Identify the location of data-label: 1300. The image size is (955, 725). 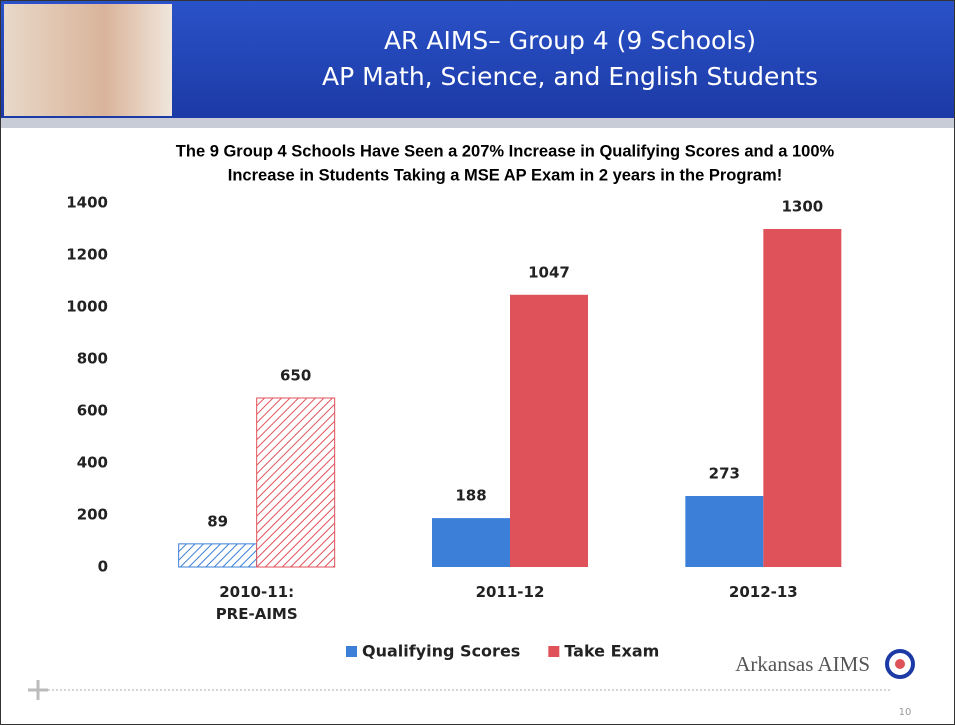
(802, 207).